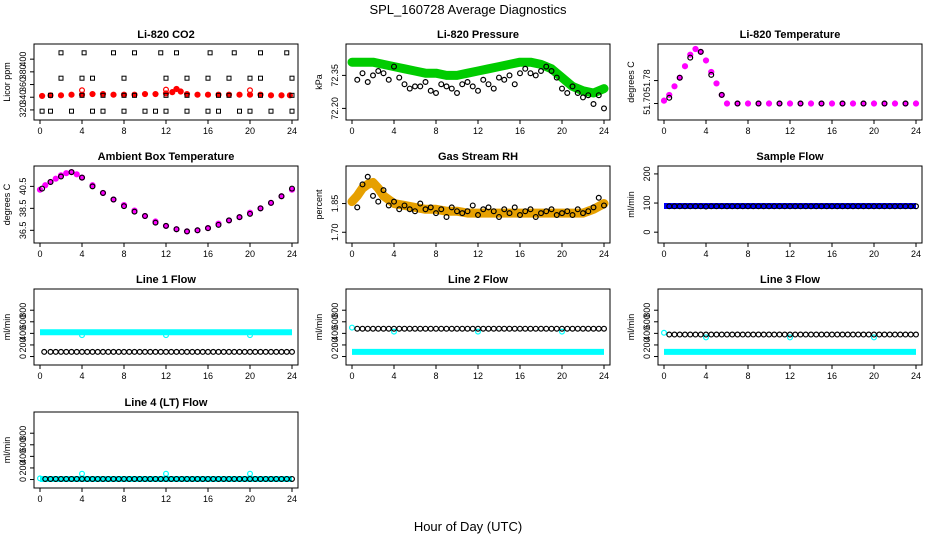 Image resolution: width=936 pixels, height=545 pixels. I want to click on x-tick-label: 0, so click(39, 499).